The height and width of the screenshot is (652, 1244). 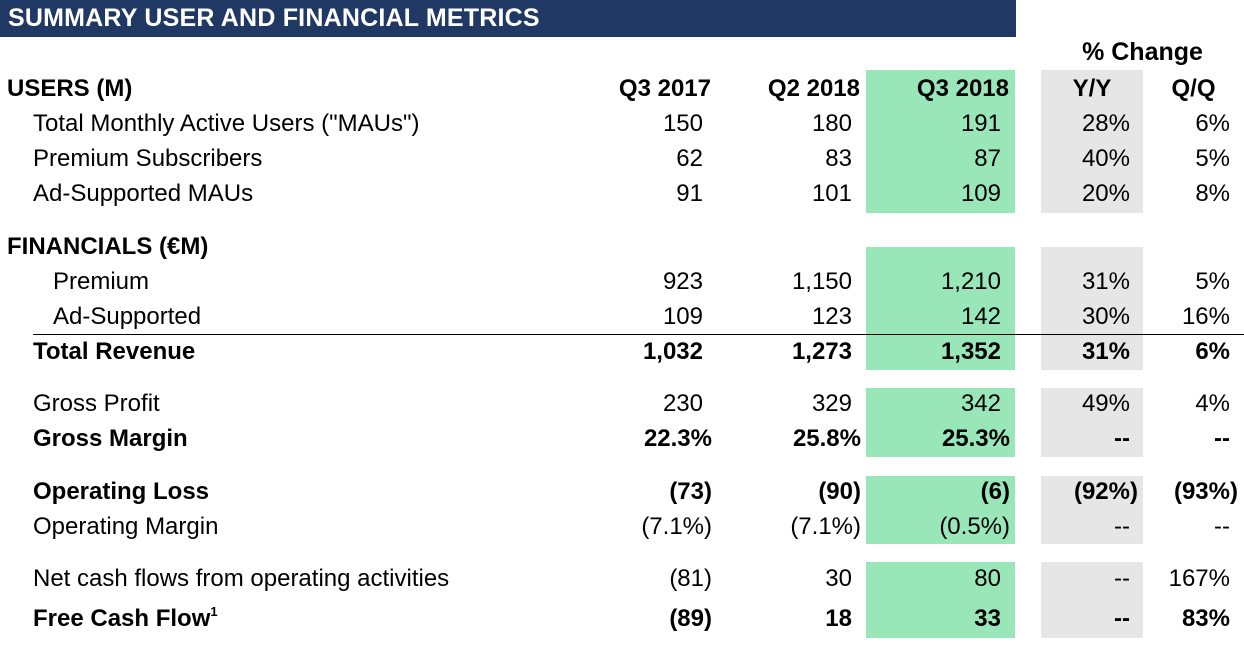 What do you see at coordinates (980, 316) in the screenshot?
I see `cell-q3-2018: 142` at bounding box center [980, 316].